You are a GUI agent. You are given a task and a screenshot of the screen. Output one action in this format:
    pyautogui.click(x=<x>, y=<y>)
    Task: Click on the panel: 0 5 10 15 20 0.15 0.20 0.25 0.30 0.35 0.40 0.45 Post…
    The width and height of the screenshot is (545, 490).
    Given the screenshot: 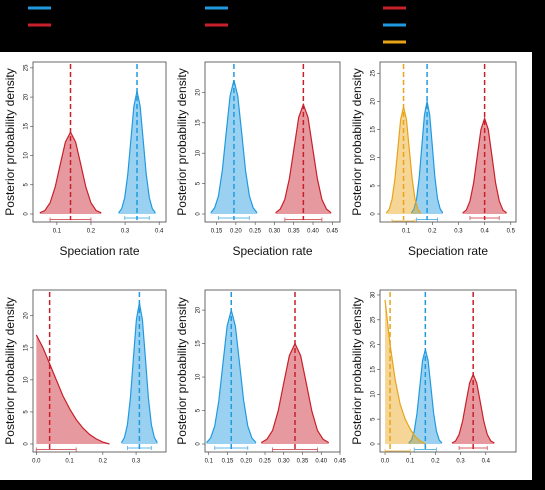 What is the action you would take?
    pyautogui.click(x=258, y=159)
    